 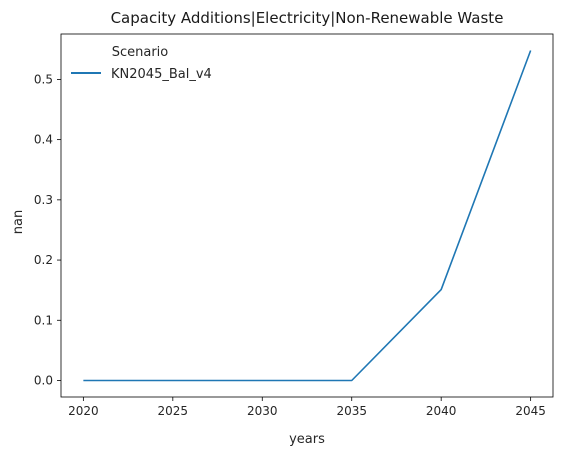 What do you see at coordinates (47, 230) in the screenshot?
I see `y-axis: 0.0 0.1 0.2 0.3 0.4 0.5` at bounding box center [47, 230].